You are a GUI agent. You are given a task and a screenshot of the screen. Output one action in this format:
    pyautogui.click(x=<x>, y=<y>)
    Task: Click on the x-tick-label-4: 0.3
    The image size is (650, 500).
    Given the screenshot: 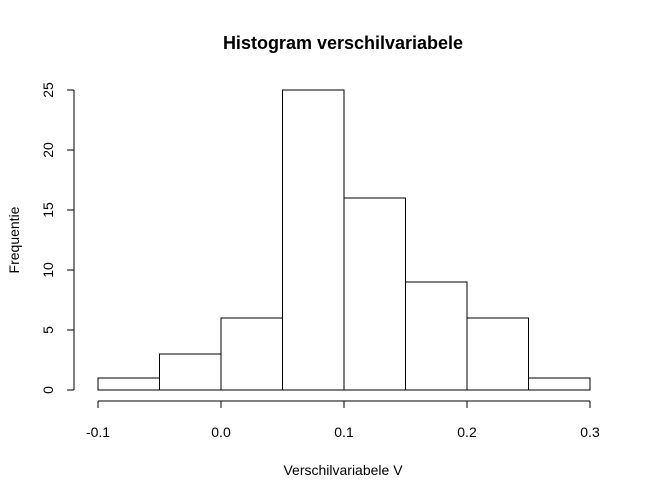 What is the action you would take?
    pyautogui.click(x=590, y=432)
    